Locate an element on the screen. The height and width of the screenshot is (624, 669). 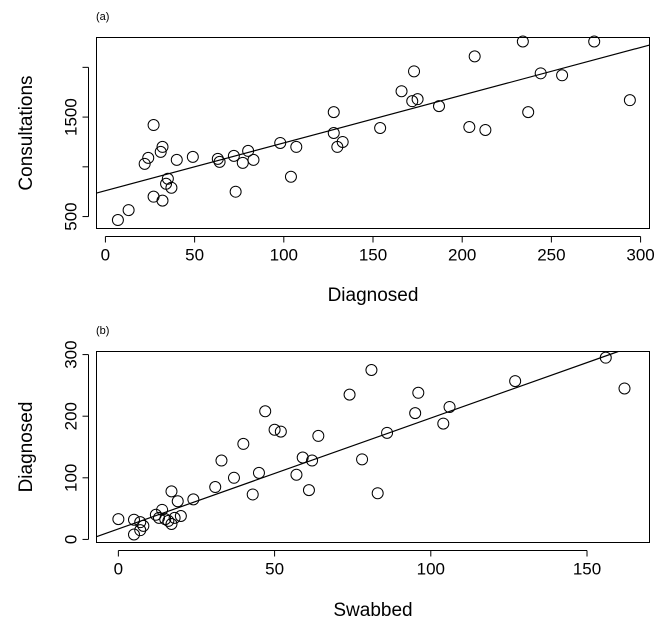
panel-b-y-tick-label: 300 is located at coordinates (71, 354).